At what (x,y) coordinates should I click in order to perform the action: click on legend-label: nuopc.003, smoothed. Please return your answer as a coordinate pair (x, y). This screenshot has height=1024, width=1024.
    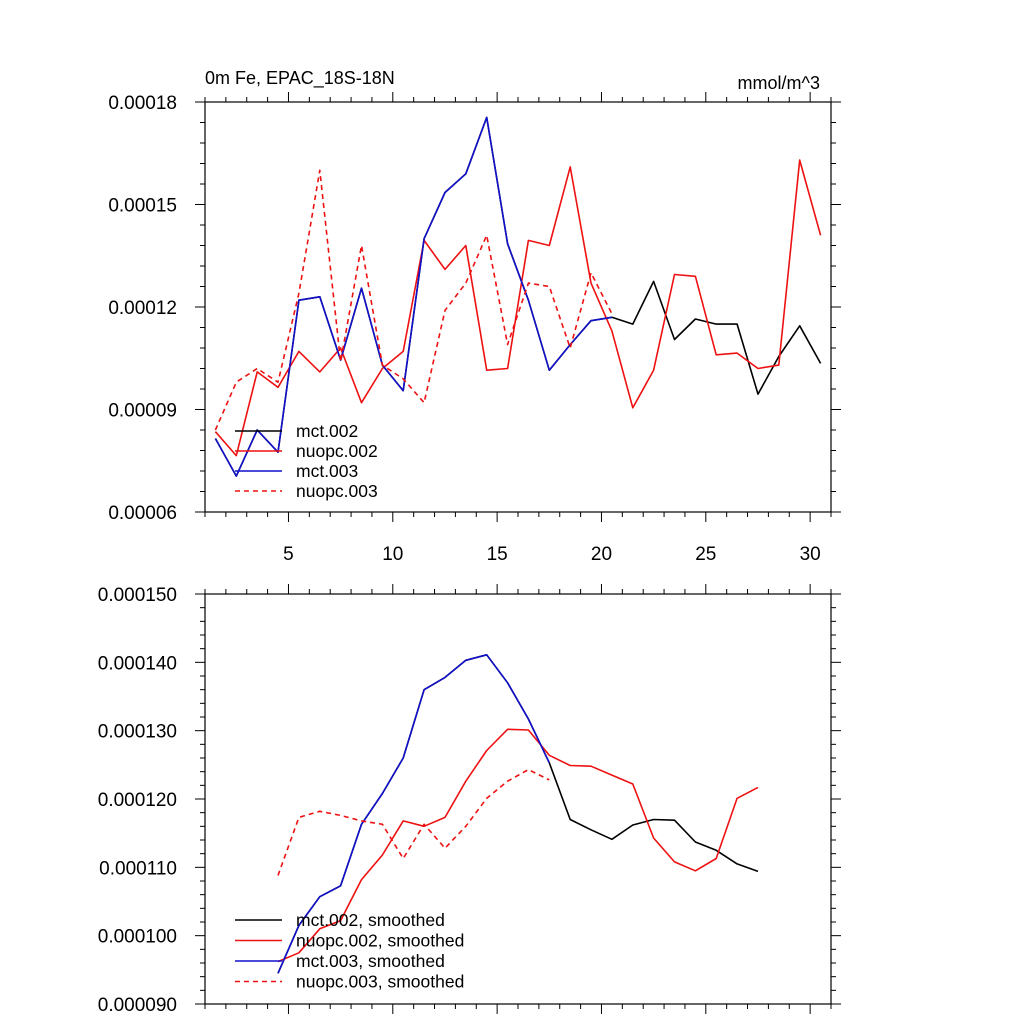
    Looking at the image, I should click on (380, 982).